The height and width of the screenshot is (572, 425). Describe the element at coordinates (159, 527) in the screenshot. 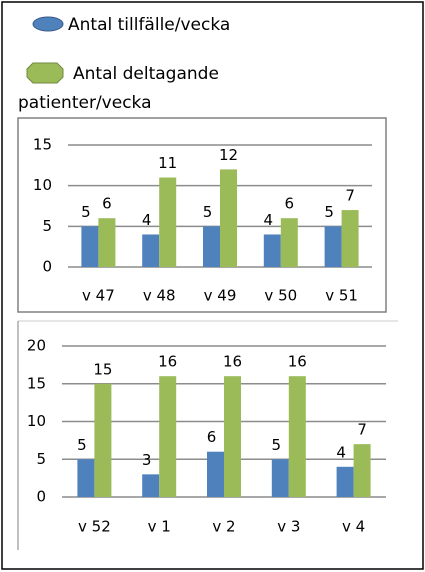

I see `x-tick-label: v 1` at that location.